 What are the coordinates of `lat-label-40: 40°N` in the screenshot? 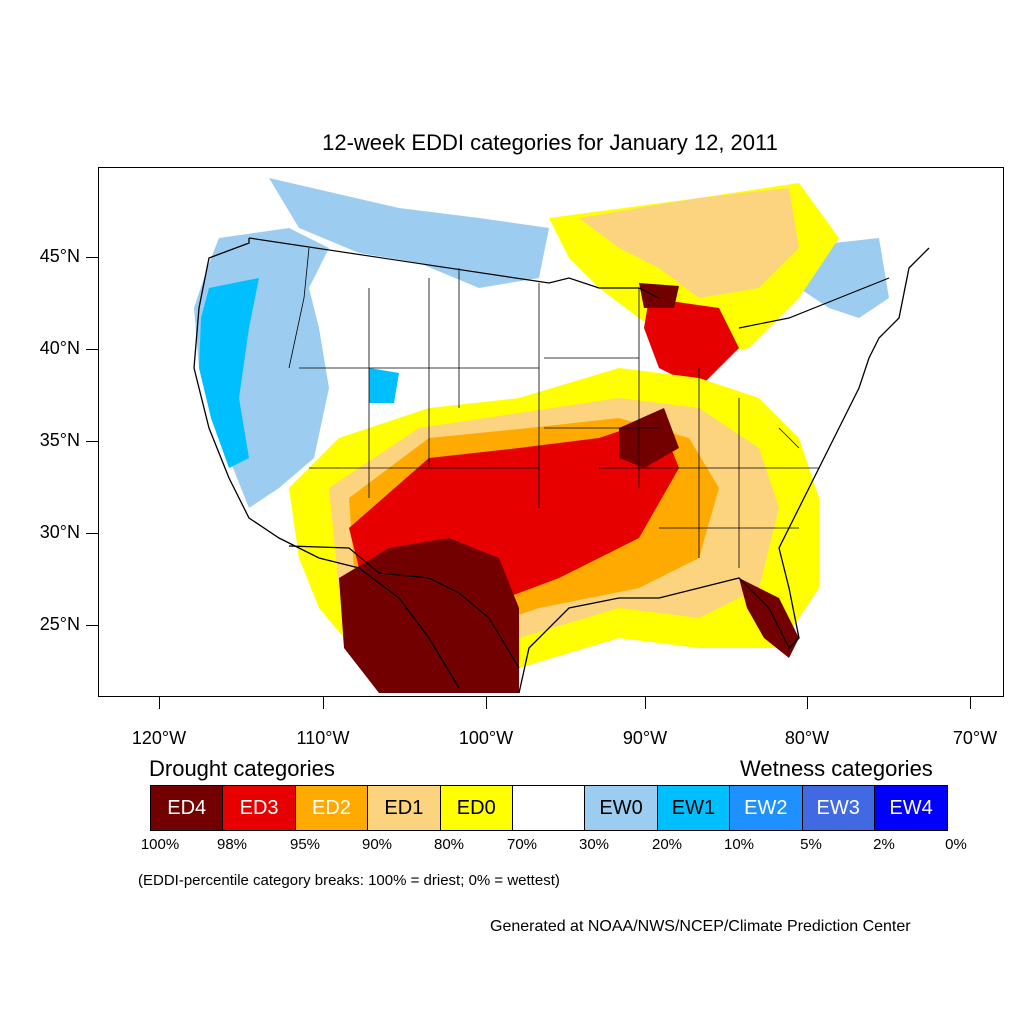 It's located at (59, 348).